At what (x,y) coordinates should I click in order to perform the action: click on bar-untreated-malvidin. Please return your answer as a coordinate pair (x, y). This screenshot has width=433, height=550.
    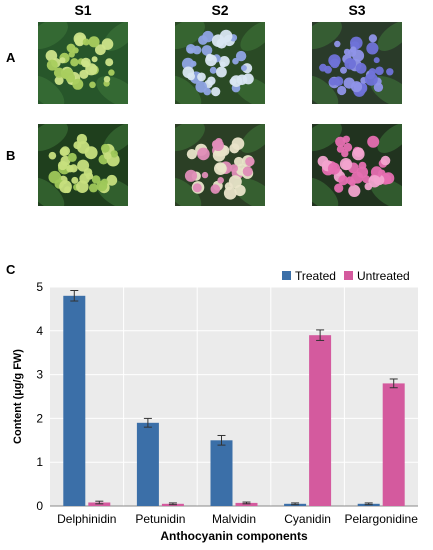
    Looking at the image, I should click on (246, 504).